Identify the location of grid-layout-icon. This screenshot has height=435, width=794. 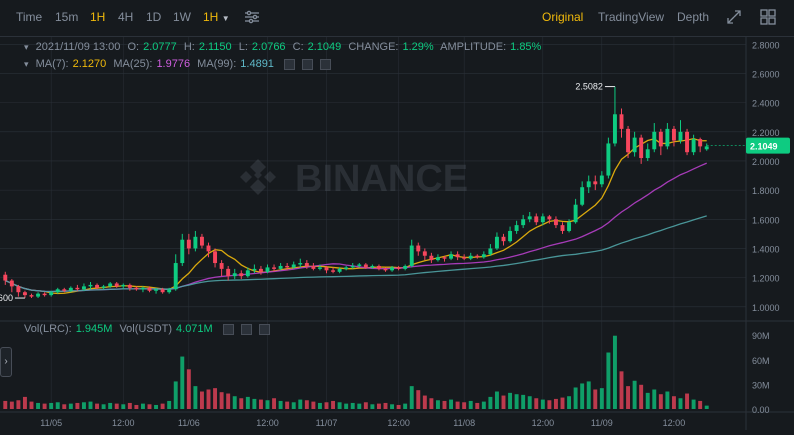
(769, 18).